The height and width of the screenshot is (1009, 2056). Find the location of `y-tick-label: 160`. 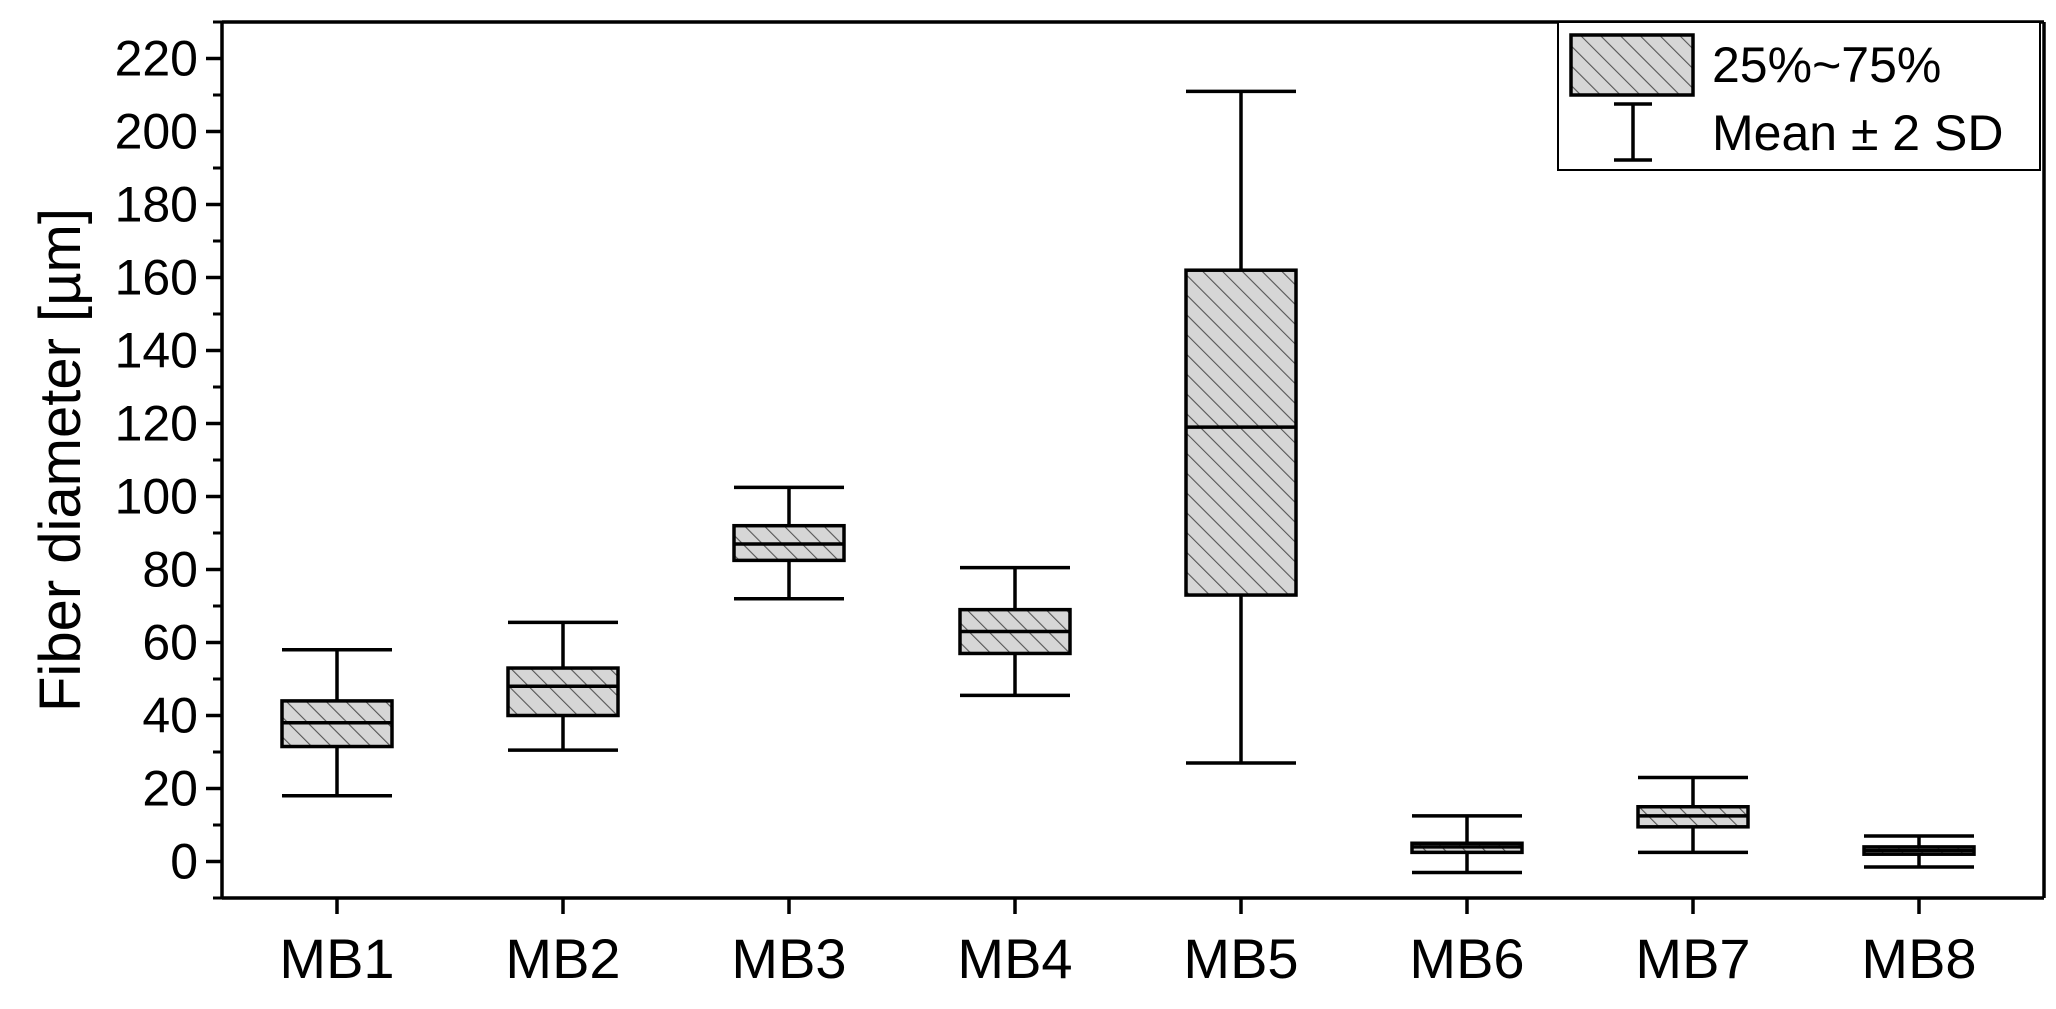

y-tick-label: 160 is located at coordinates (156, 278).